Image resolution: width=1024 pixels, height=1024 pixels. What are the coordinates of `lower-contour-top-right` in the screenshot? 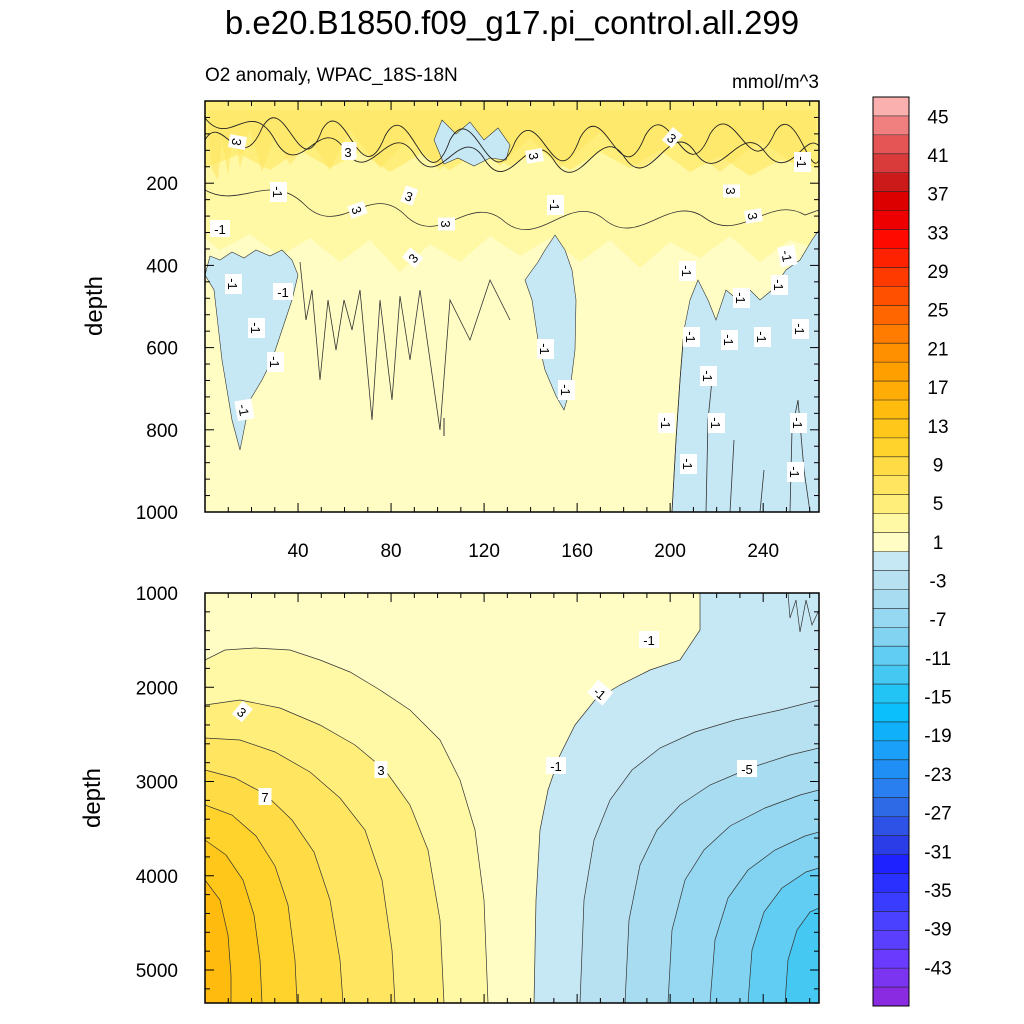 It's located at (803, 613).